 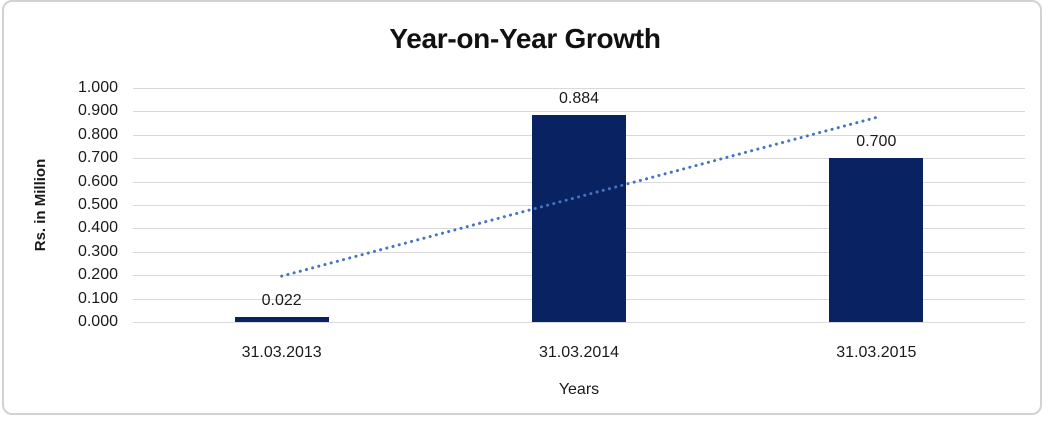 What do you see at coordinates (97, 134) in the screenshot?
I see `y-tick-label: 0.800` at bounding box center [97, 134].